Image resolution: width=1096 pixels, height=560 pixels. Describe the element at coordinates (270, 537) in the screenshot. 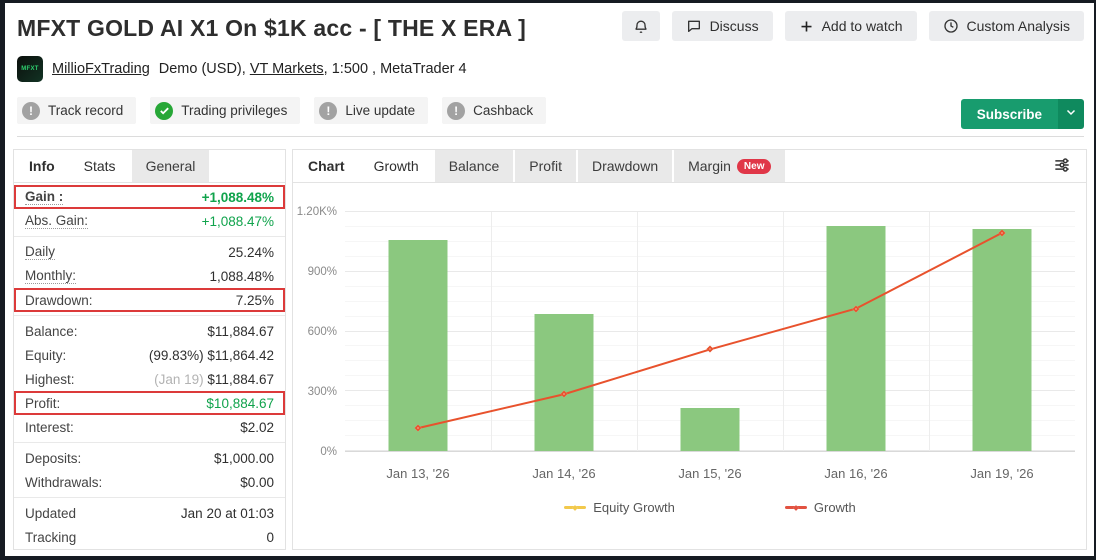

I see `stat-value: 0` at that location.